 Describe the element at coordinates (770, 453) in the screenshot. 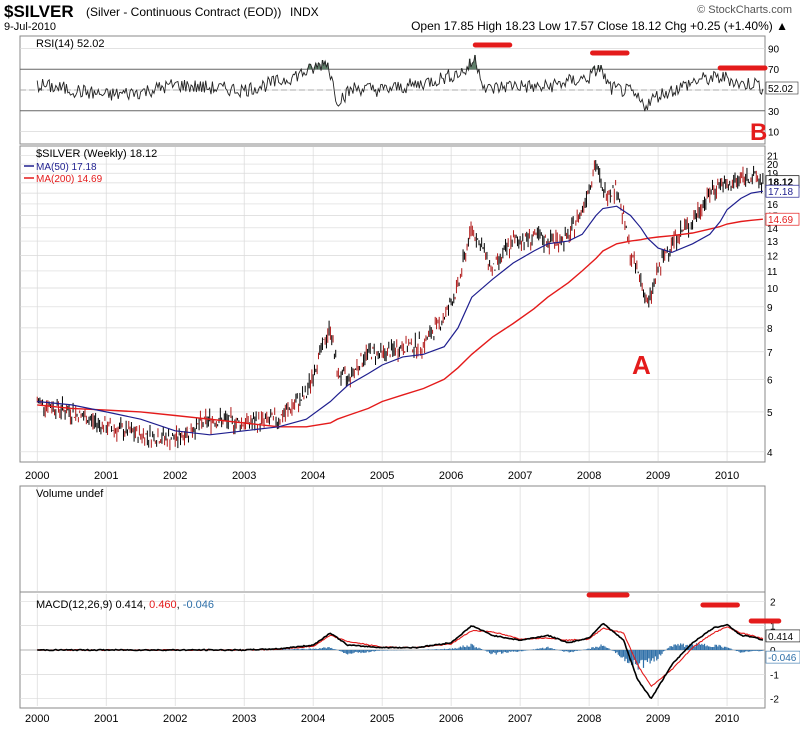

I see `price-axis-tick: 4` at that location.